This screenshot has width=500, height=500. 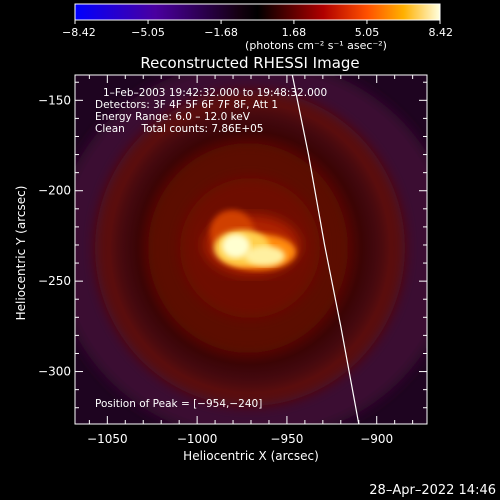 What do you see at coordinates (257, 12) in the screenshot?
I see `colorbar` at bounding box center [257, 12].